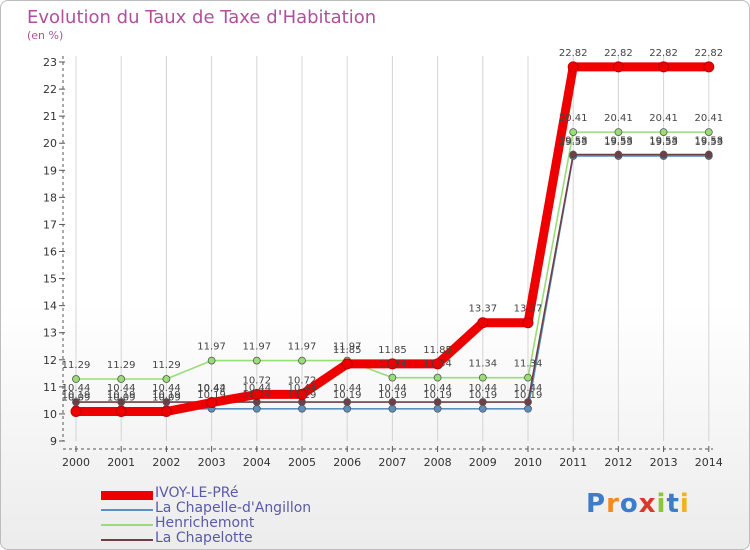 The image size is (750, 550). I want to click on x-tick-label: 2006, so click(347, 462).